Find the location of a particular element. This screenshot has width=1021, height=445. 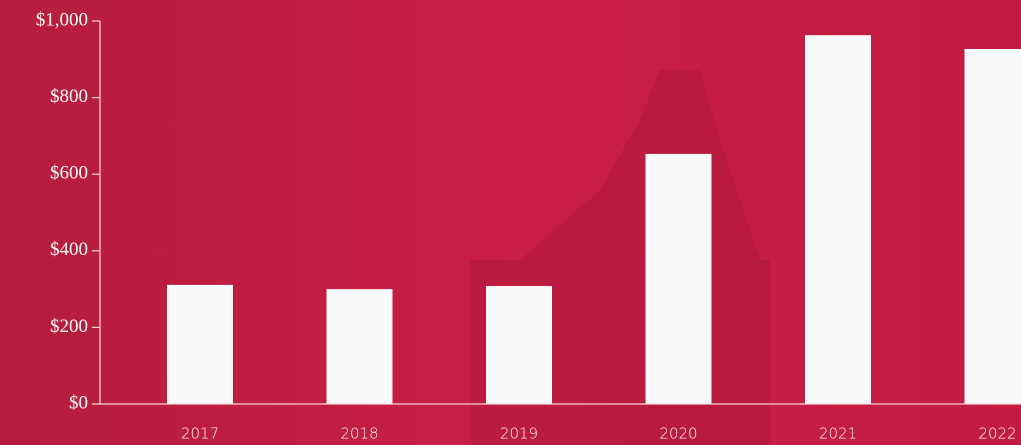

x-tick-label: 2018 is located at coordinates (359, 434).